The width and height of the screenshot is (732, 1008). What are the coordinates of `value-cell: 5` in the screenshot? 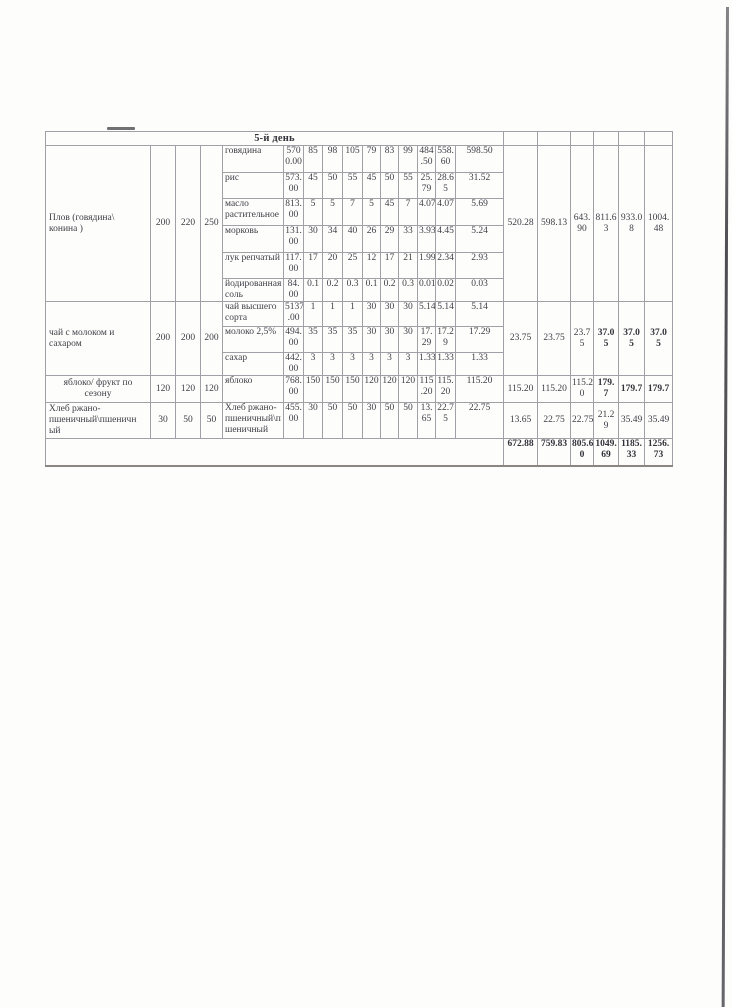 It's located at (332, 212).